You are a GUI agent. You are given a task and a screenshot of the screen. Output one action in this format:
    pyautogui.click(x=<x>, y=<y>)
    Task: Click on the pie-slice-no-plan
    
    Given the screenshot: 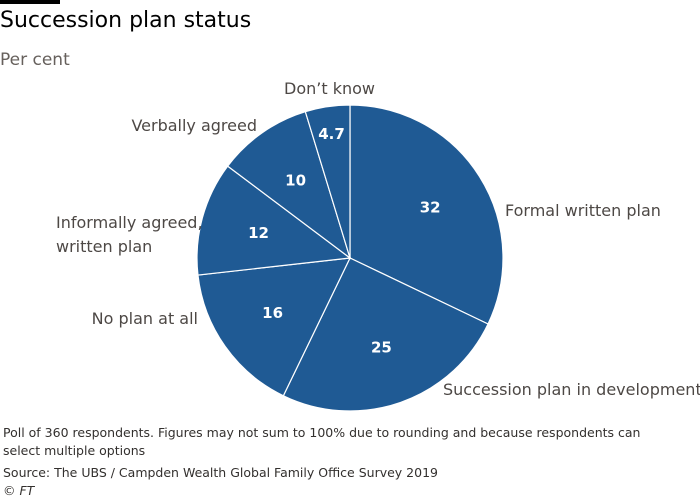 What is the action you would take?
    pyautogui.click(x=274, y=327)
    